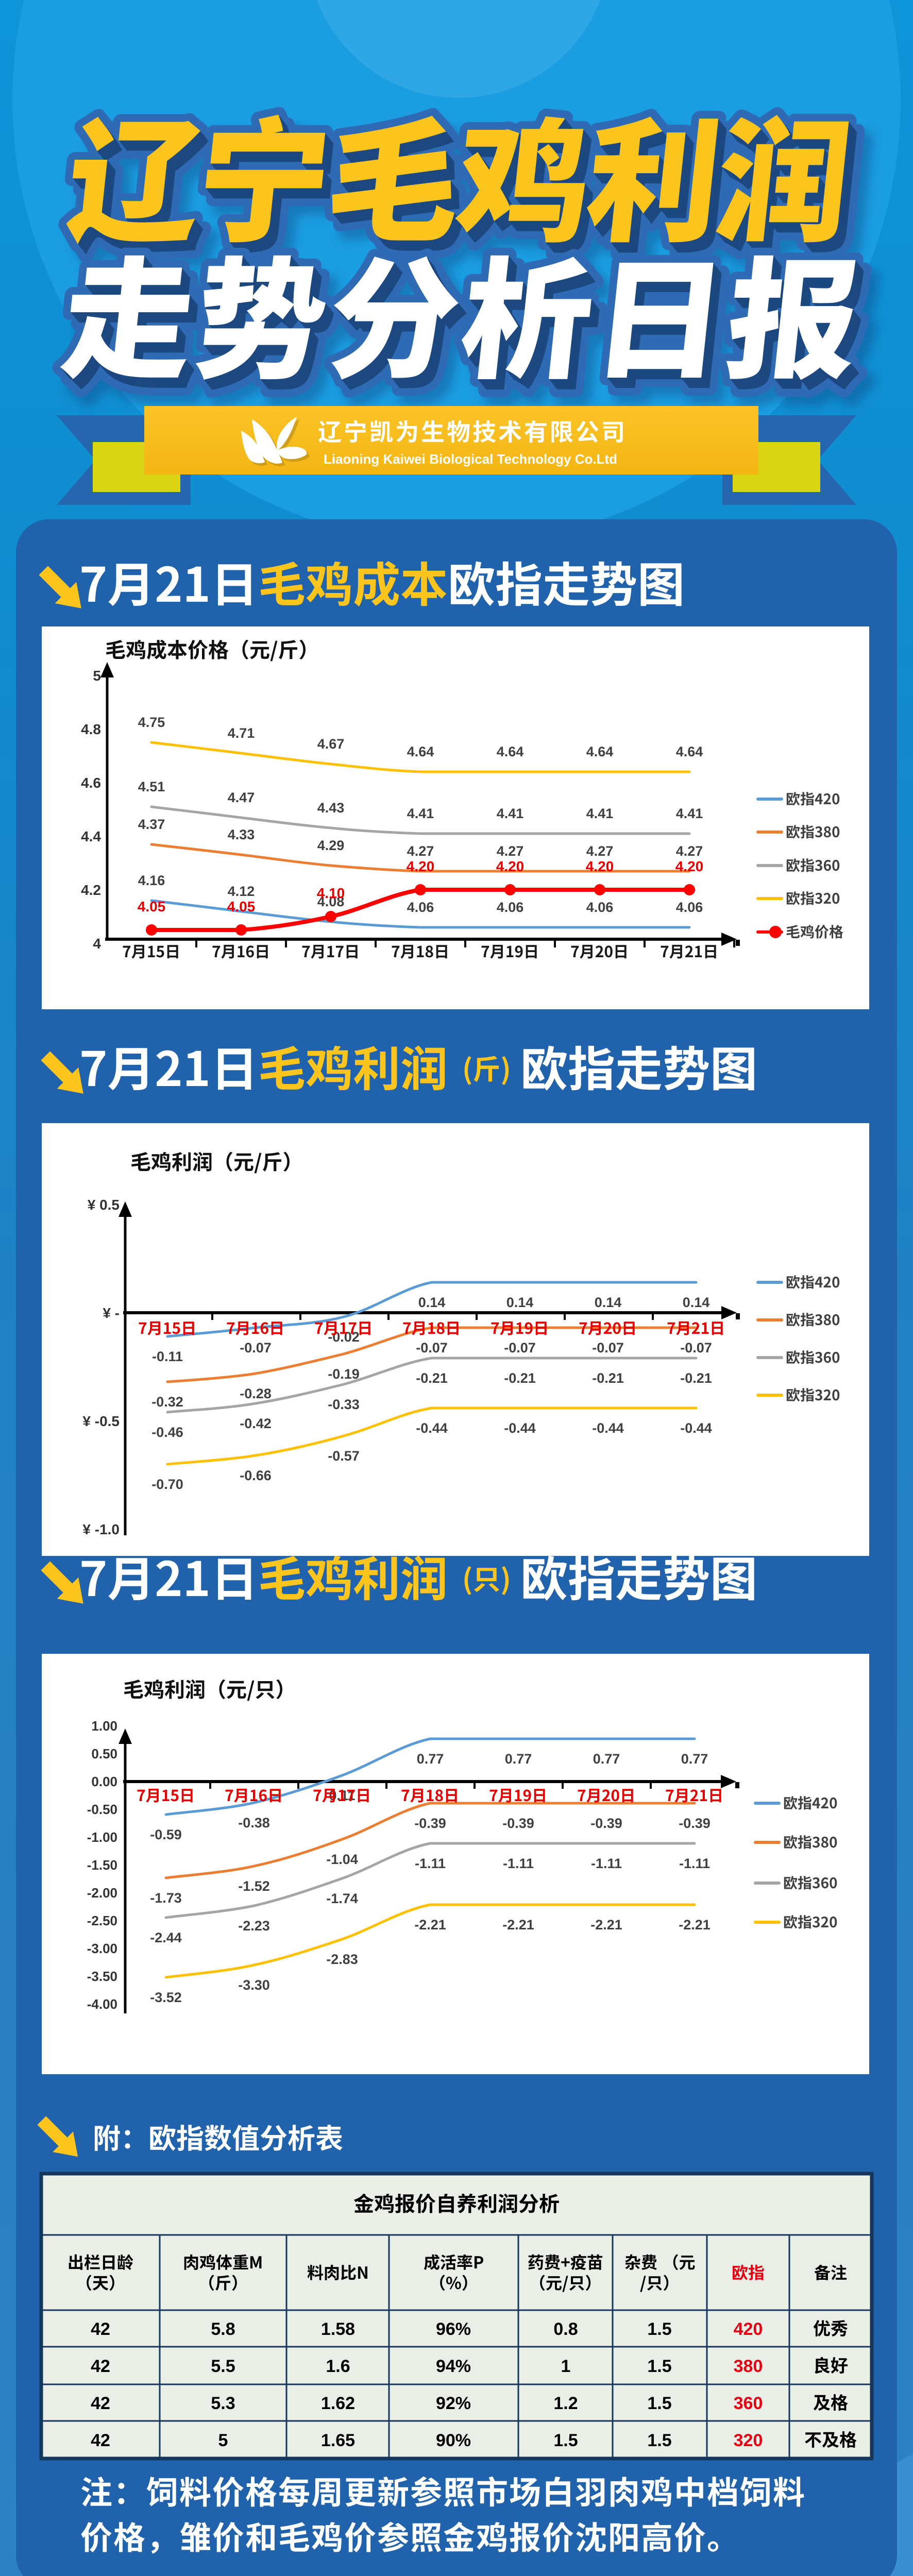 The height and width of the screenshot is (2576, 913). Describe the element at coordinates (344, 1374) in the screenshot. I see `svg-text: -0.19` at that location.